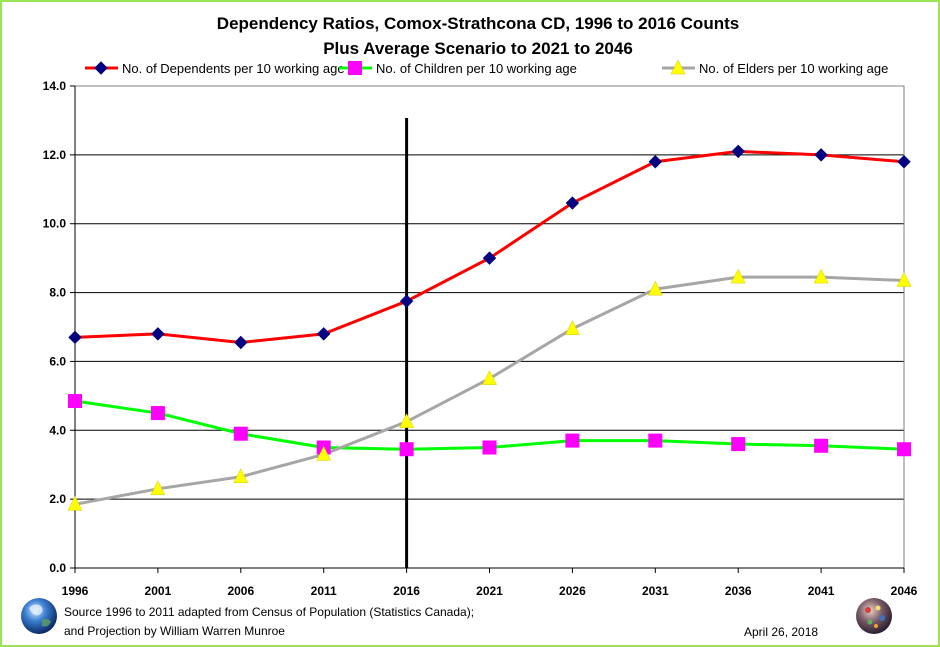  Describe the element at coordinates (781, 632) in the screenshot. I see `date-stamp: April 26, 2018` at that location.